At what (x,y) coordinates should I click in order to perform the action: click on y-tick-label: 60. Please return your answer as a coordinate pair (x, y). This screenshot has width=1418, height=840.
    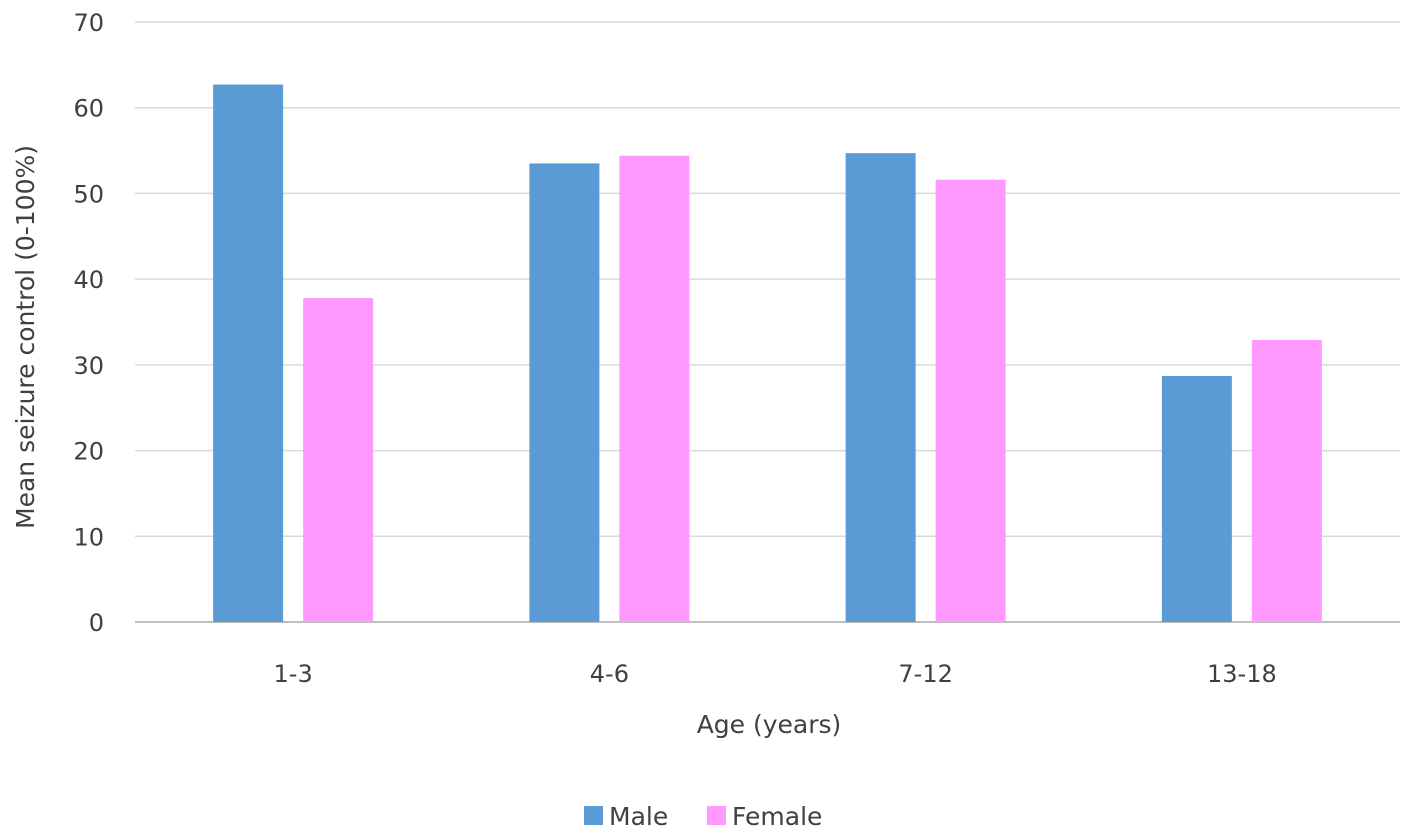
    Looking at the image, I should click on (88, 109).